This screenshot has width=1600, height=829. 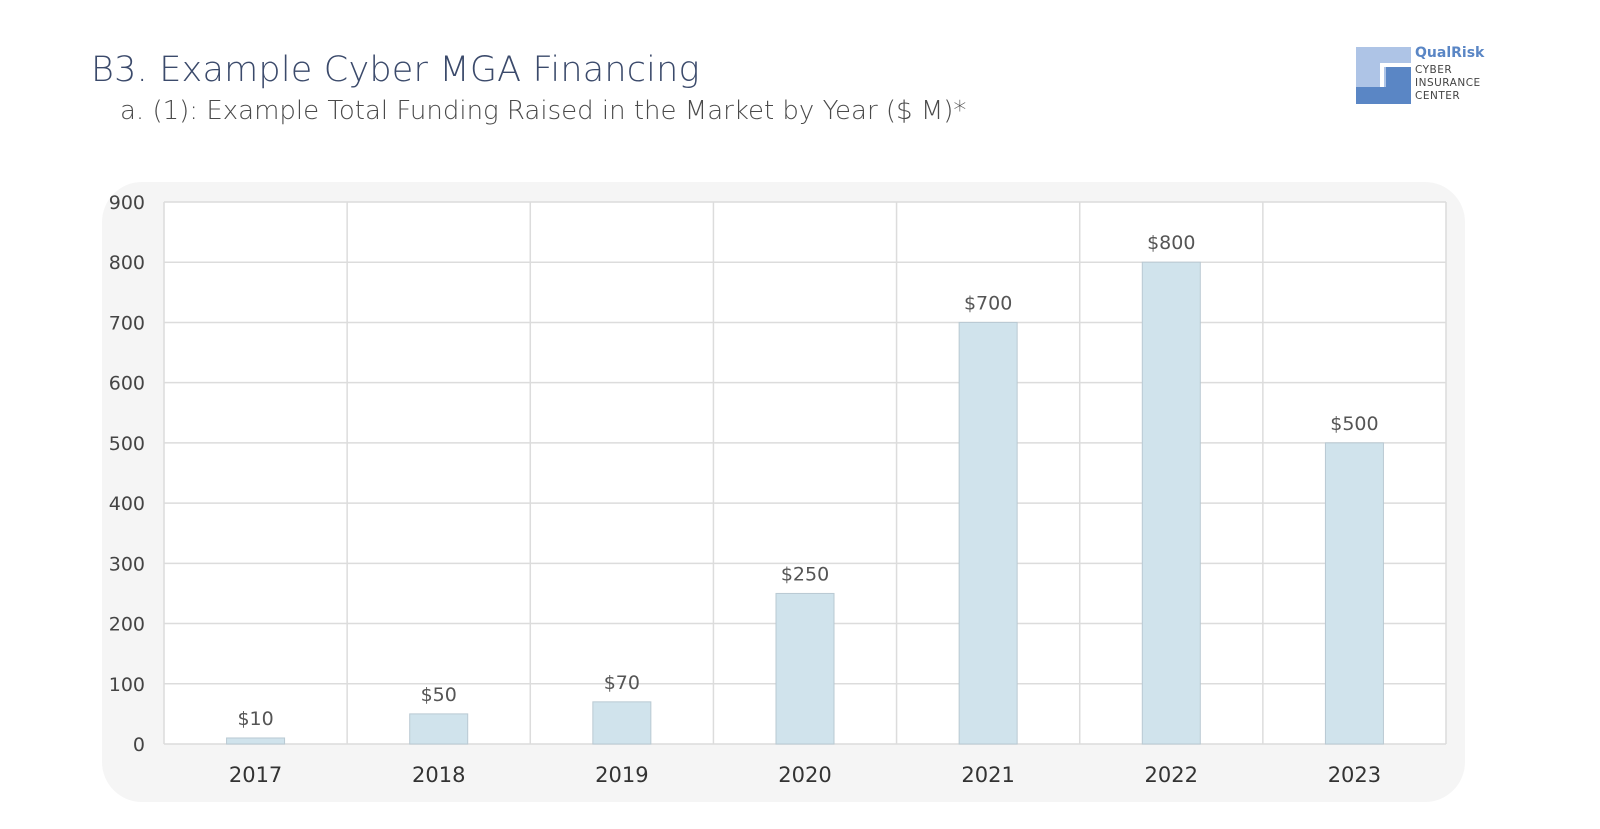 I want to click on logo-brand: QualRisk, so click(x=1450, y=53).